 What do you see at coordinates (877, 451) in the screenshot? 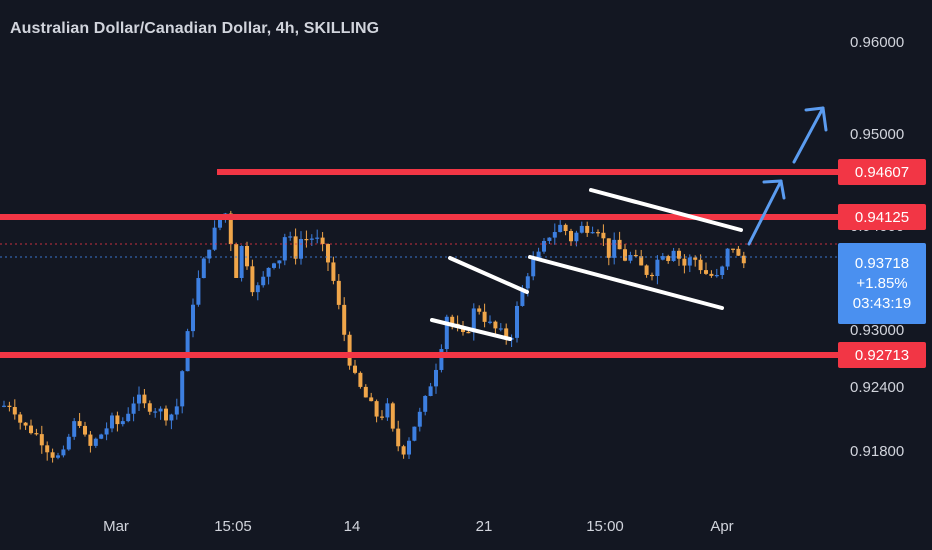
I see `y-tick-label: 0.91800` at bounding box center [877, 451].